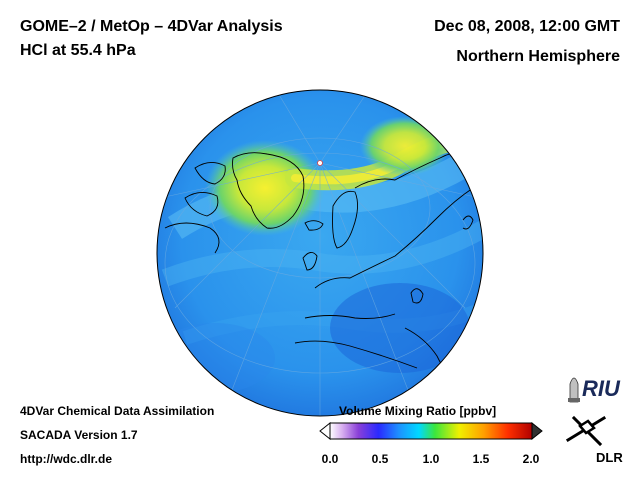 The image size is (640, 480). I want to click on colorbar-title: Volume Mixing Ratio [ppbv], so click(418, 411).